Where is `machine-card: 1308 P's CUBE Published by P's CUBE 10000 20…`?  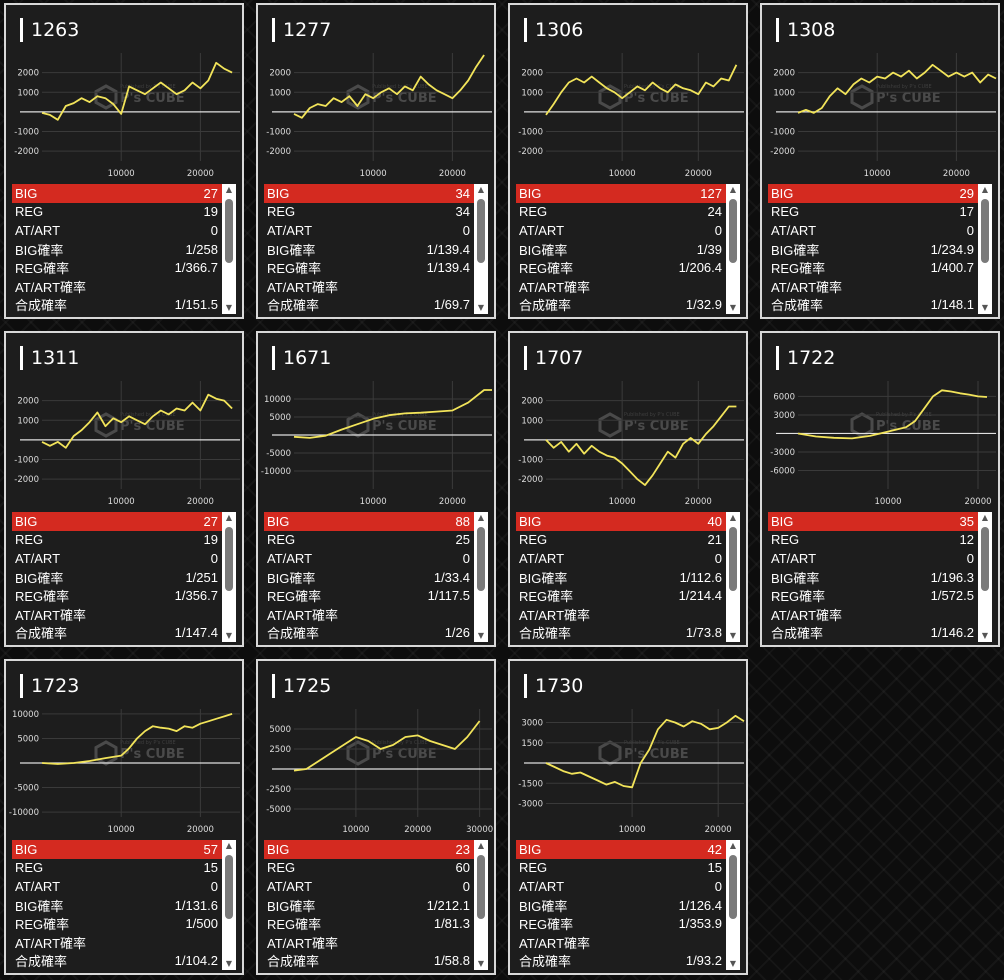
machine-card: 1308 P's CUBE Published by P's CUBE 10000 20… is located at coordinates (880, 161).